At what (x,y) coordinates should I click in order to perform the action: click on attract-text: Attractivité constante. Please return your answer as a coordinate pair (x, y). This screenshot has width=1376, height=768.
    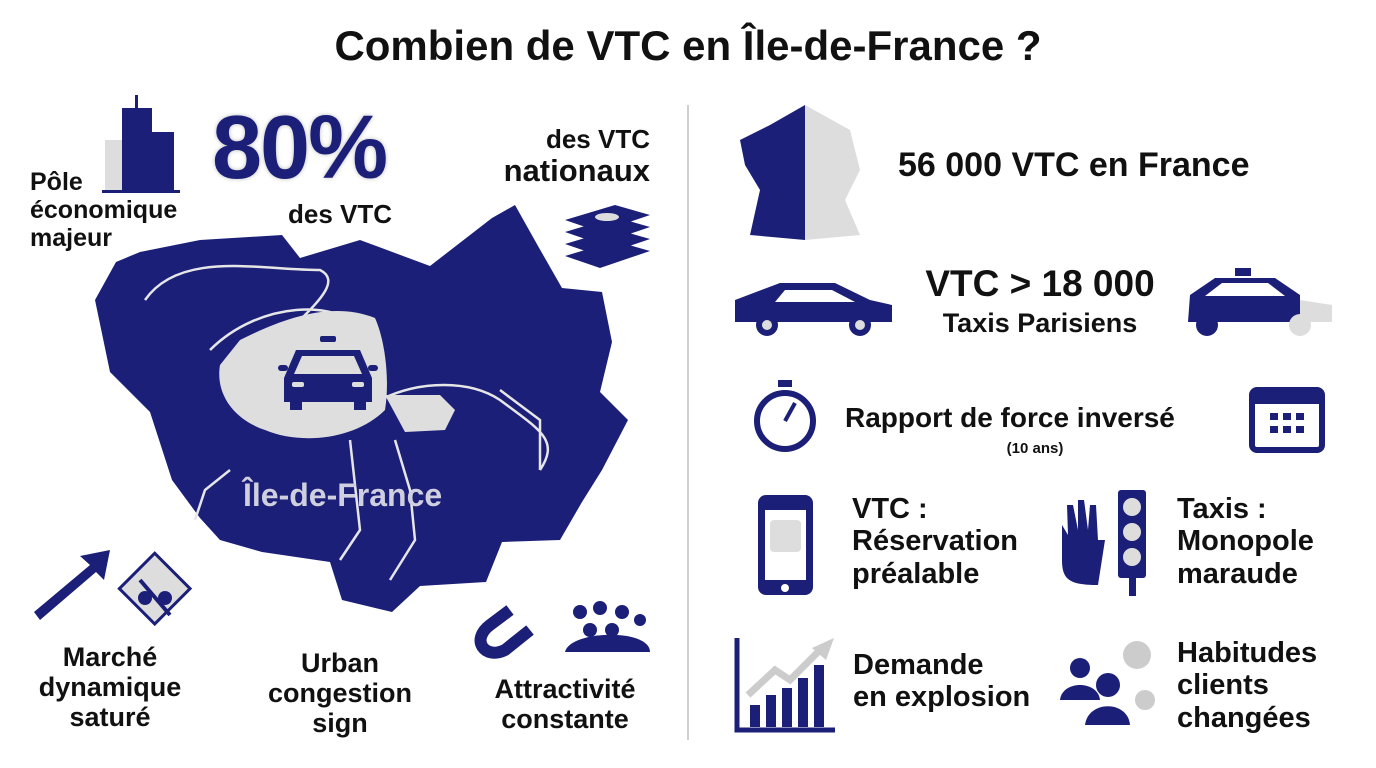
    Looking at the image, I should click on (565, 704).